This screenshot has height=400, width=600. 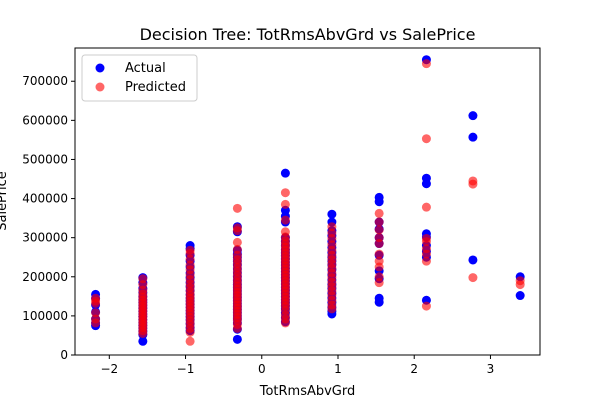 What do you see at coordinates (262, 369) in the screenshot?
I see `x-tick-label: 0` at bounding box center [262, 369].